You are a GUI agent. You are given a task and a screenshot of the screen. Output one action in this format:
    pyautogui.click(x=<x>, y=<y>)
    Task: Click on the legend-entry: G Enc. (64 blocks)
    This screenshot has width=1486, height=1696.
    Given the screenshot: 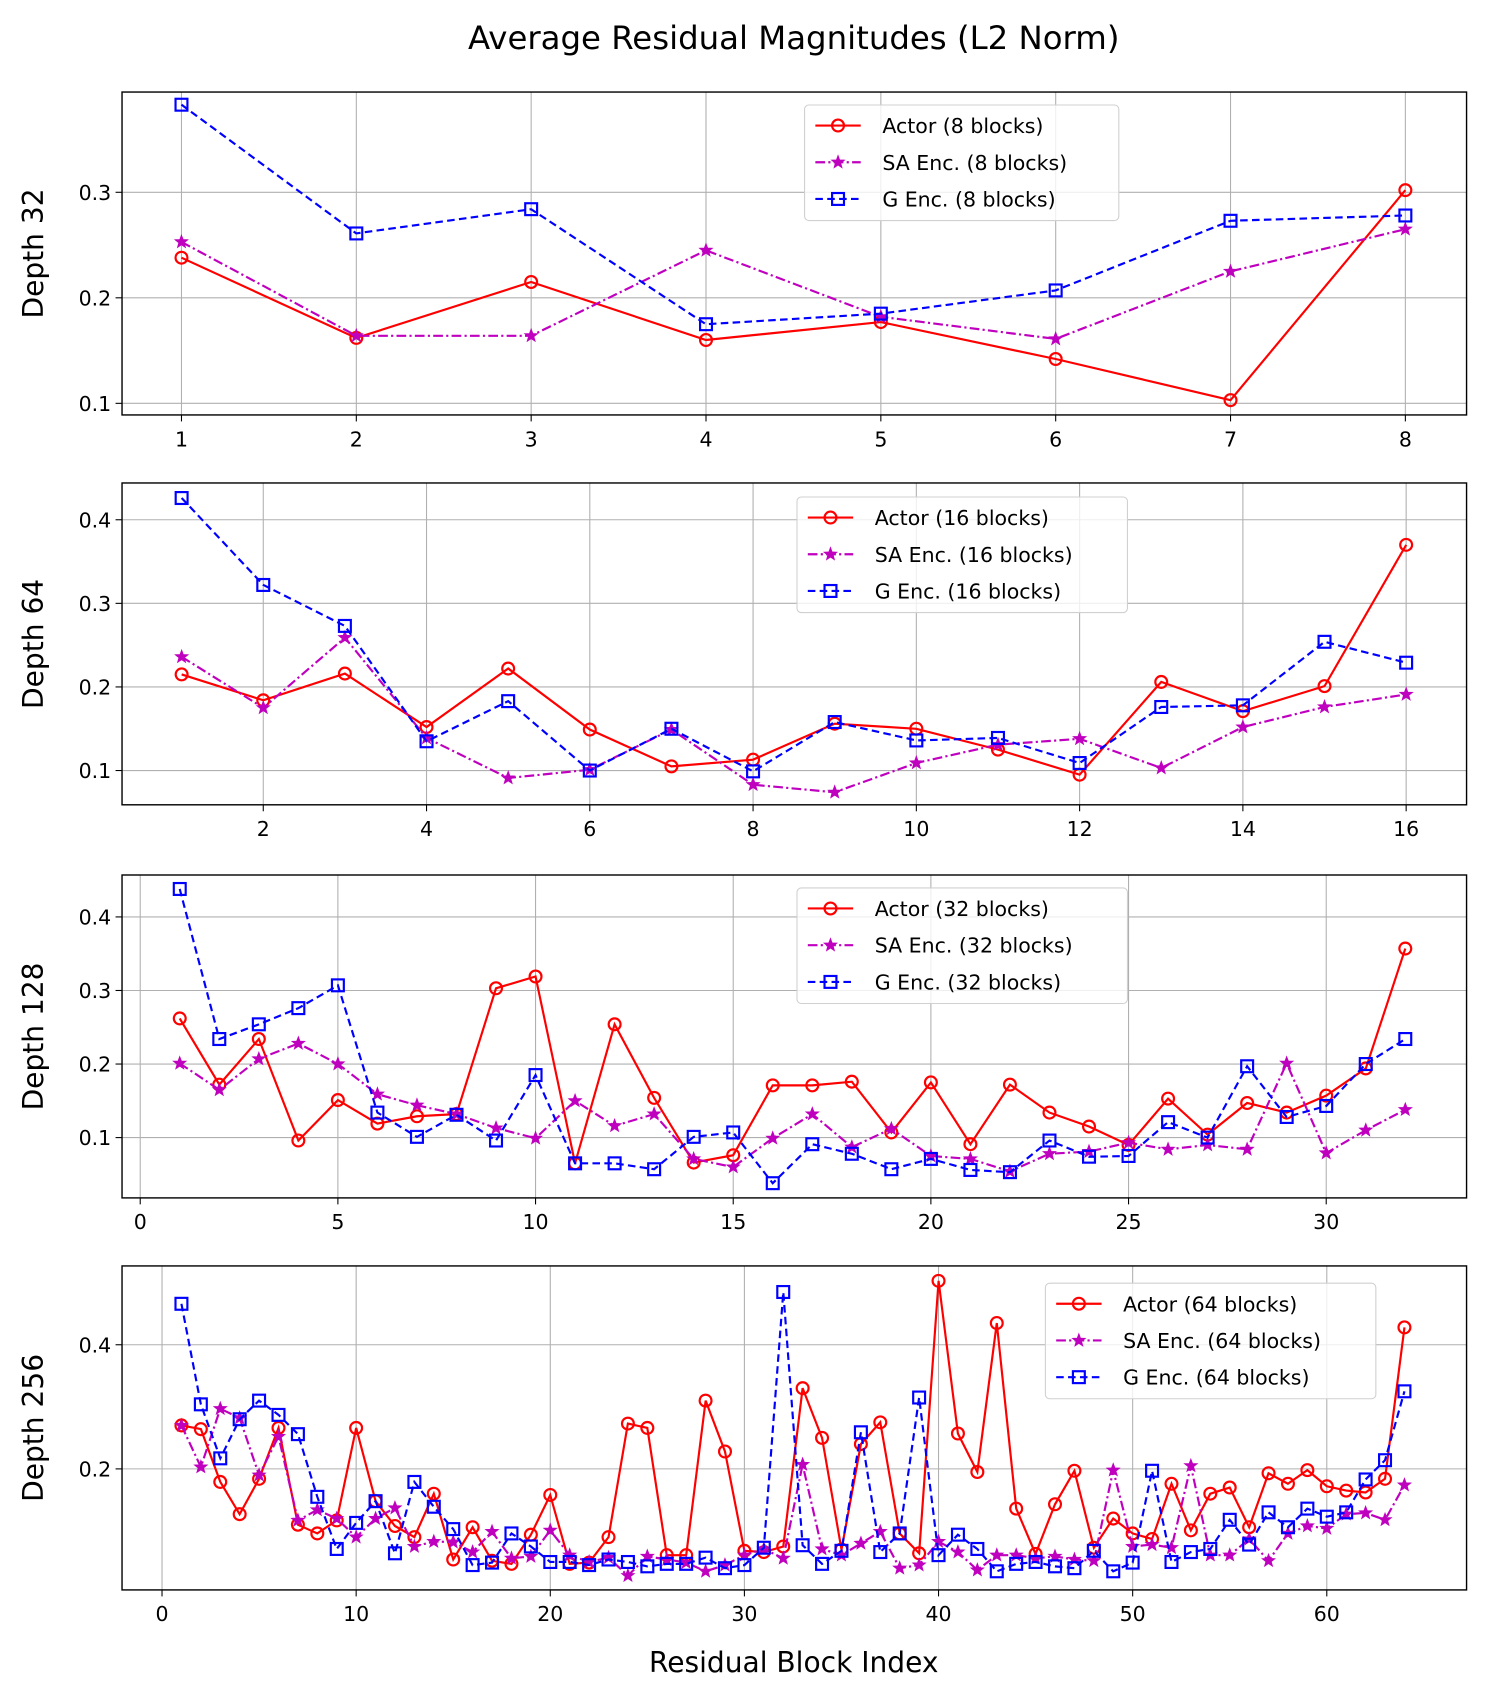 What is the action you would take?
    pyautogui.click(x=1216, y=1378)
    